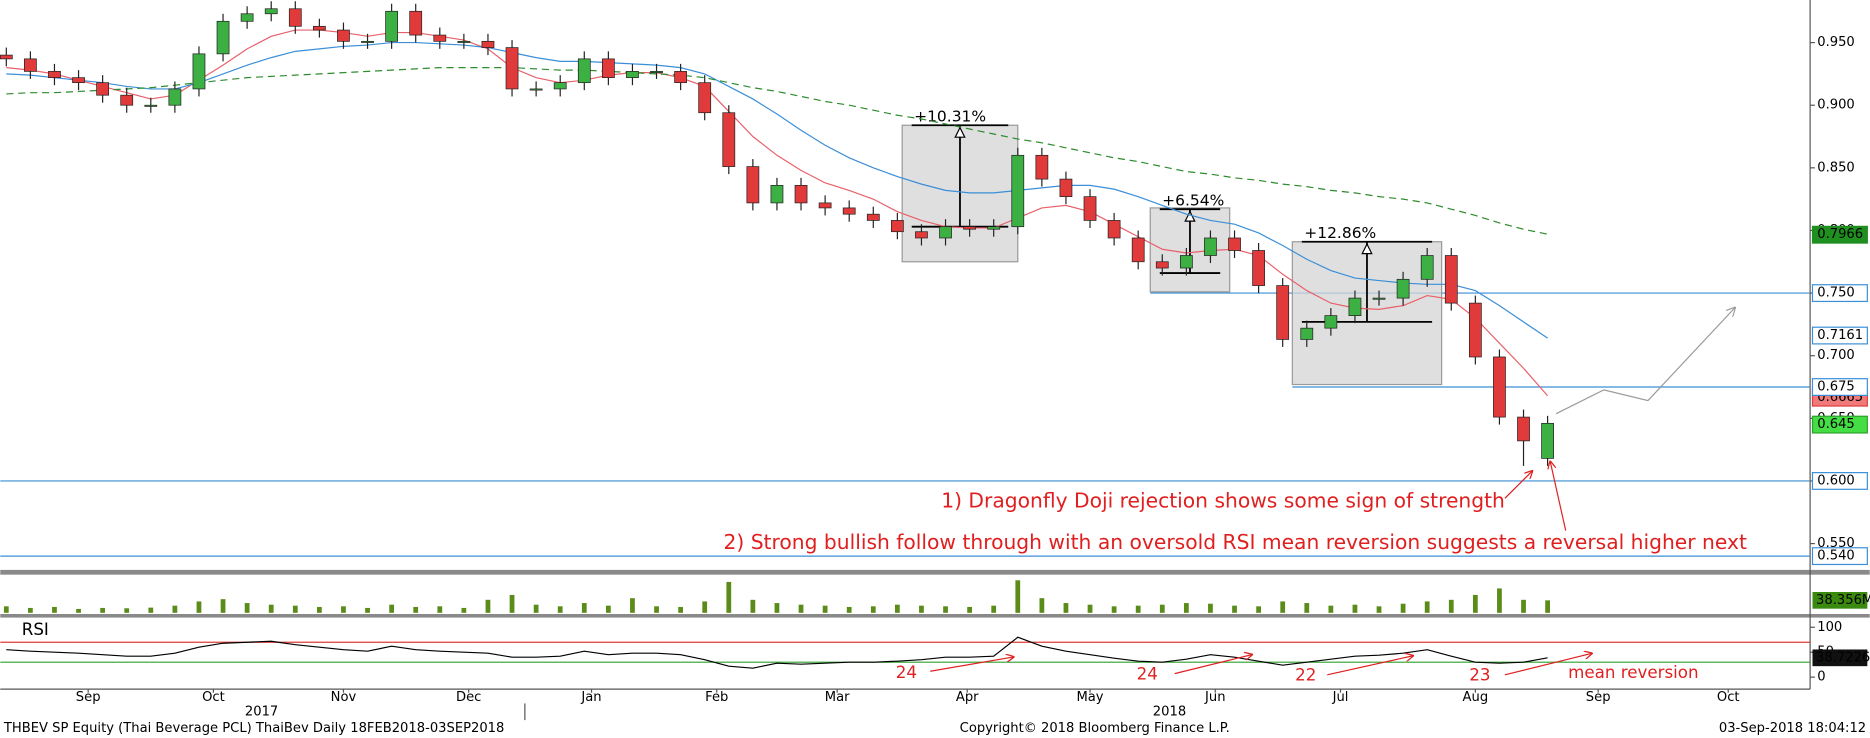  Describe the element at coordinates (1305, 675) in the screenshot. I see `rsi-annotation: 22` at that location.